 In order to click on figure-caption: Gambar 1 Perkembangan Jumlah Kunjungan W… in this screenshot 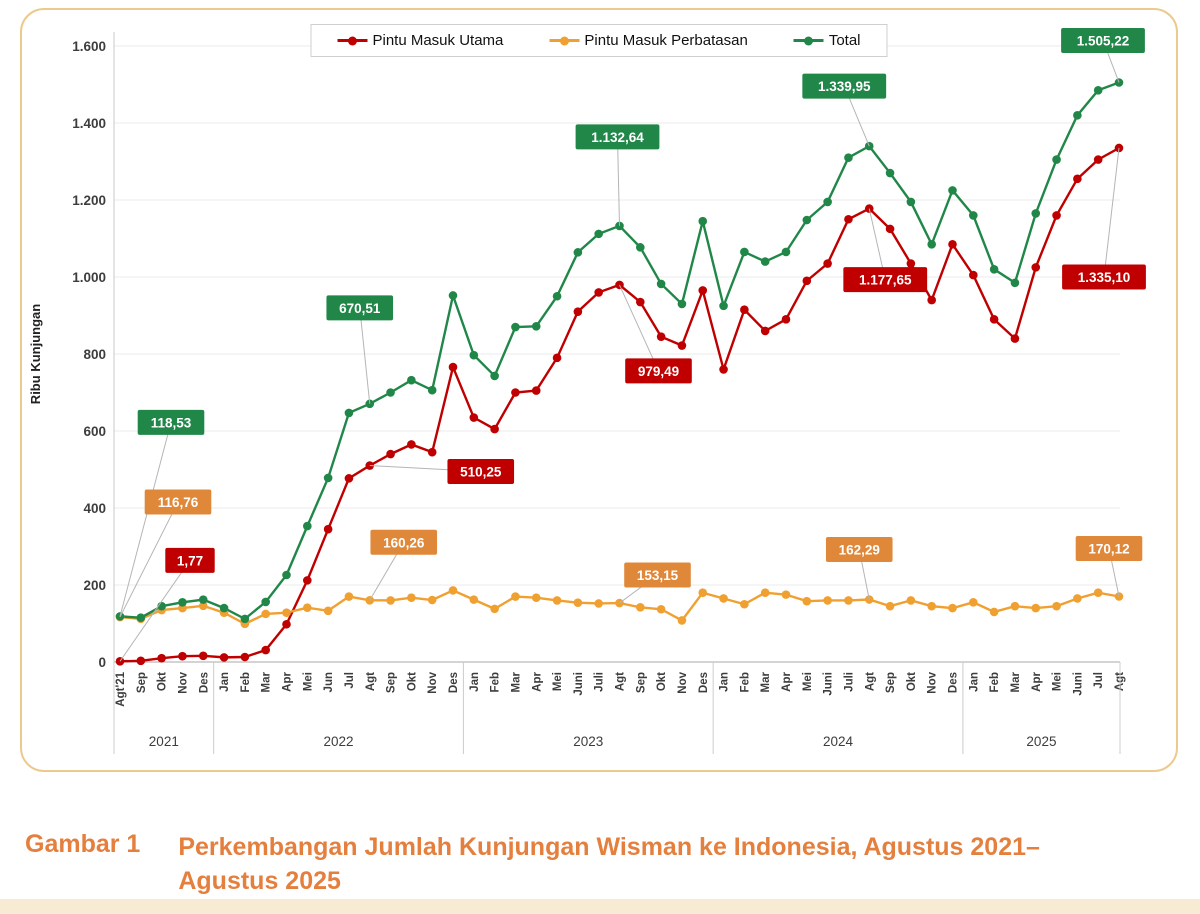, I will do `click(581, 864)`.